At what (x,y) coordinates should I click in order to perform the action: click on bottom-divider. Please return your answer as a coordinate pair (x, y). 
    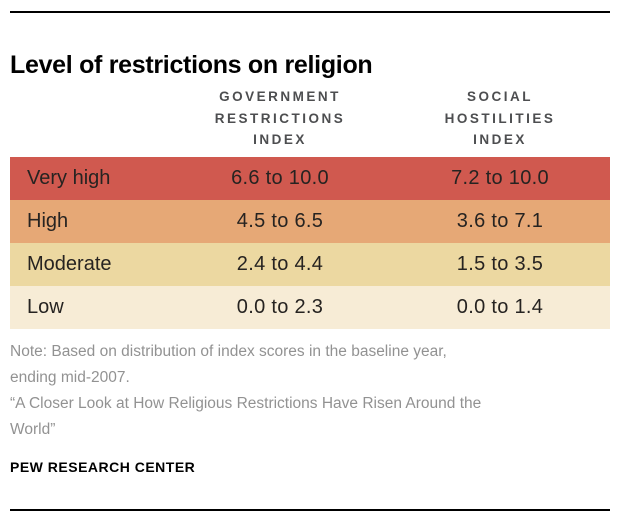
    Looking at the image, I should click on (310, 510).